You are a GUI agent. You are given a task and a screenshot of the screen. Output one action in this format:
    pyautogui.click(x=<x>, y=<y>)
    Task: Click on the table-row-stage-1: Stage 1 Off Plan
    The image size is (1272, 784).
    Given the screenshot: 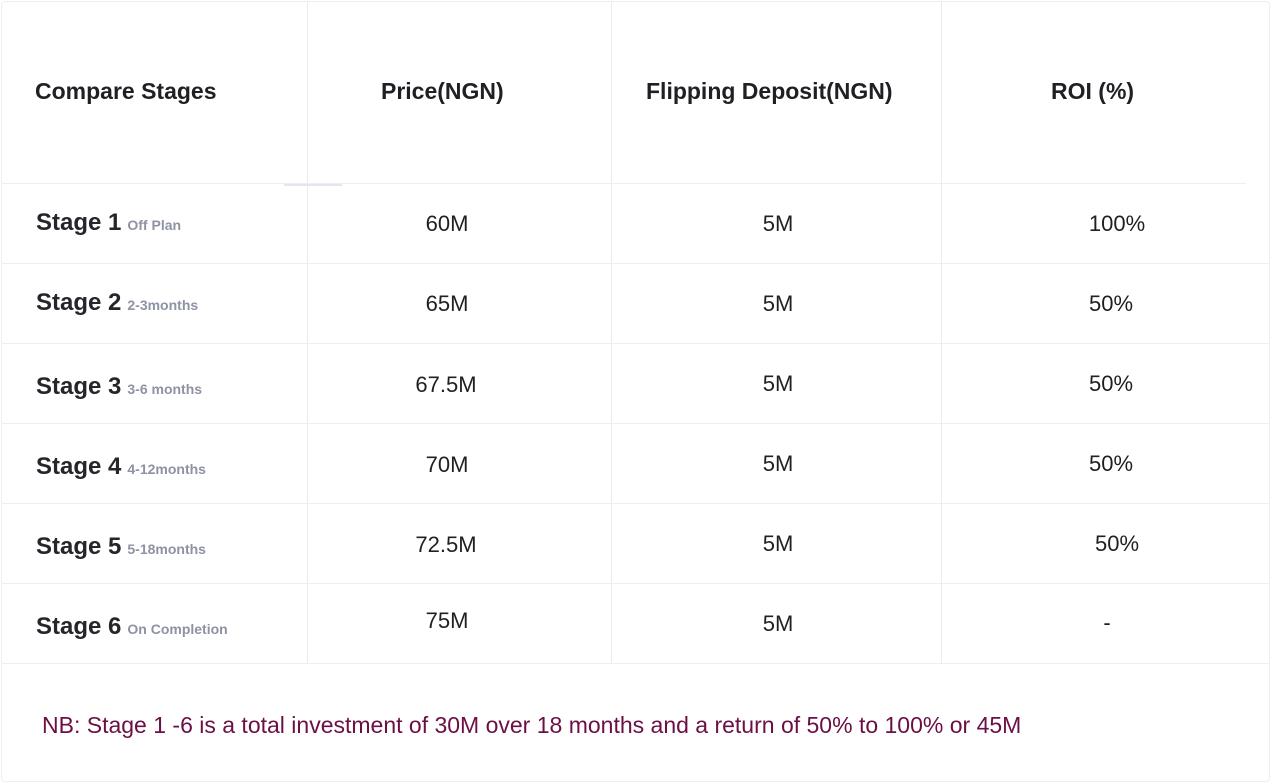 What is the action you would take?
    pyautogui.click(x=108, y=223)
    